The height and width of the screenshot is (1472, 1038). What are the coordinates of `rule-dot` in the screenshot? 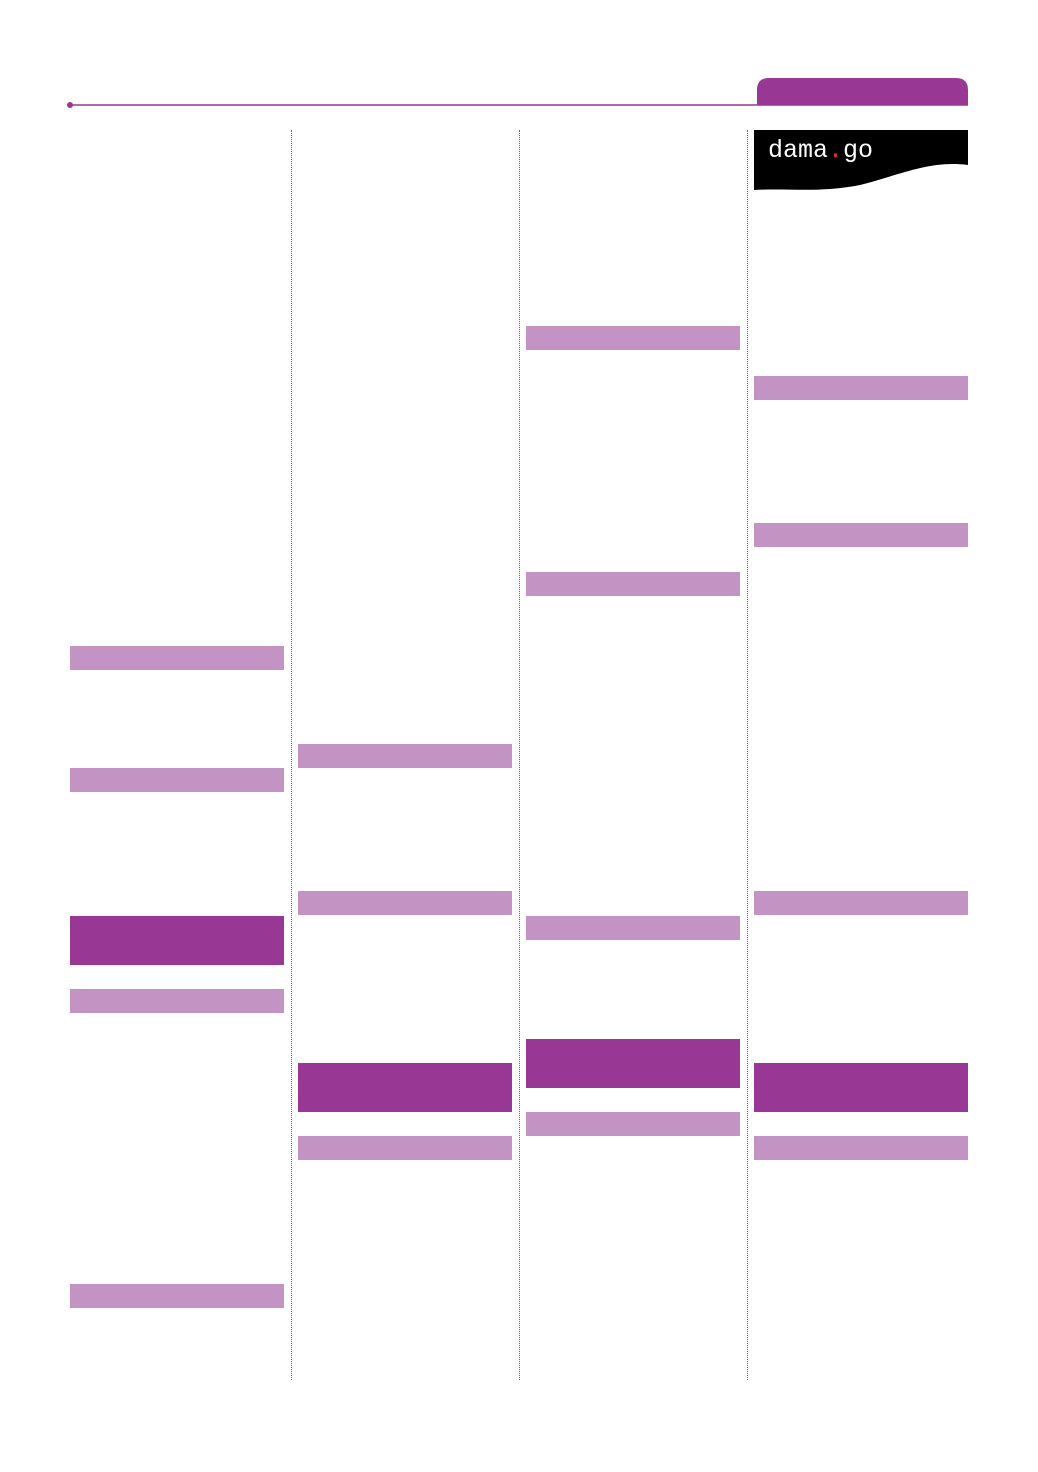 It's located at (70, 105).